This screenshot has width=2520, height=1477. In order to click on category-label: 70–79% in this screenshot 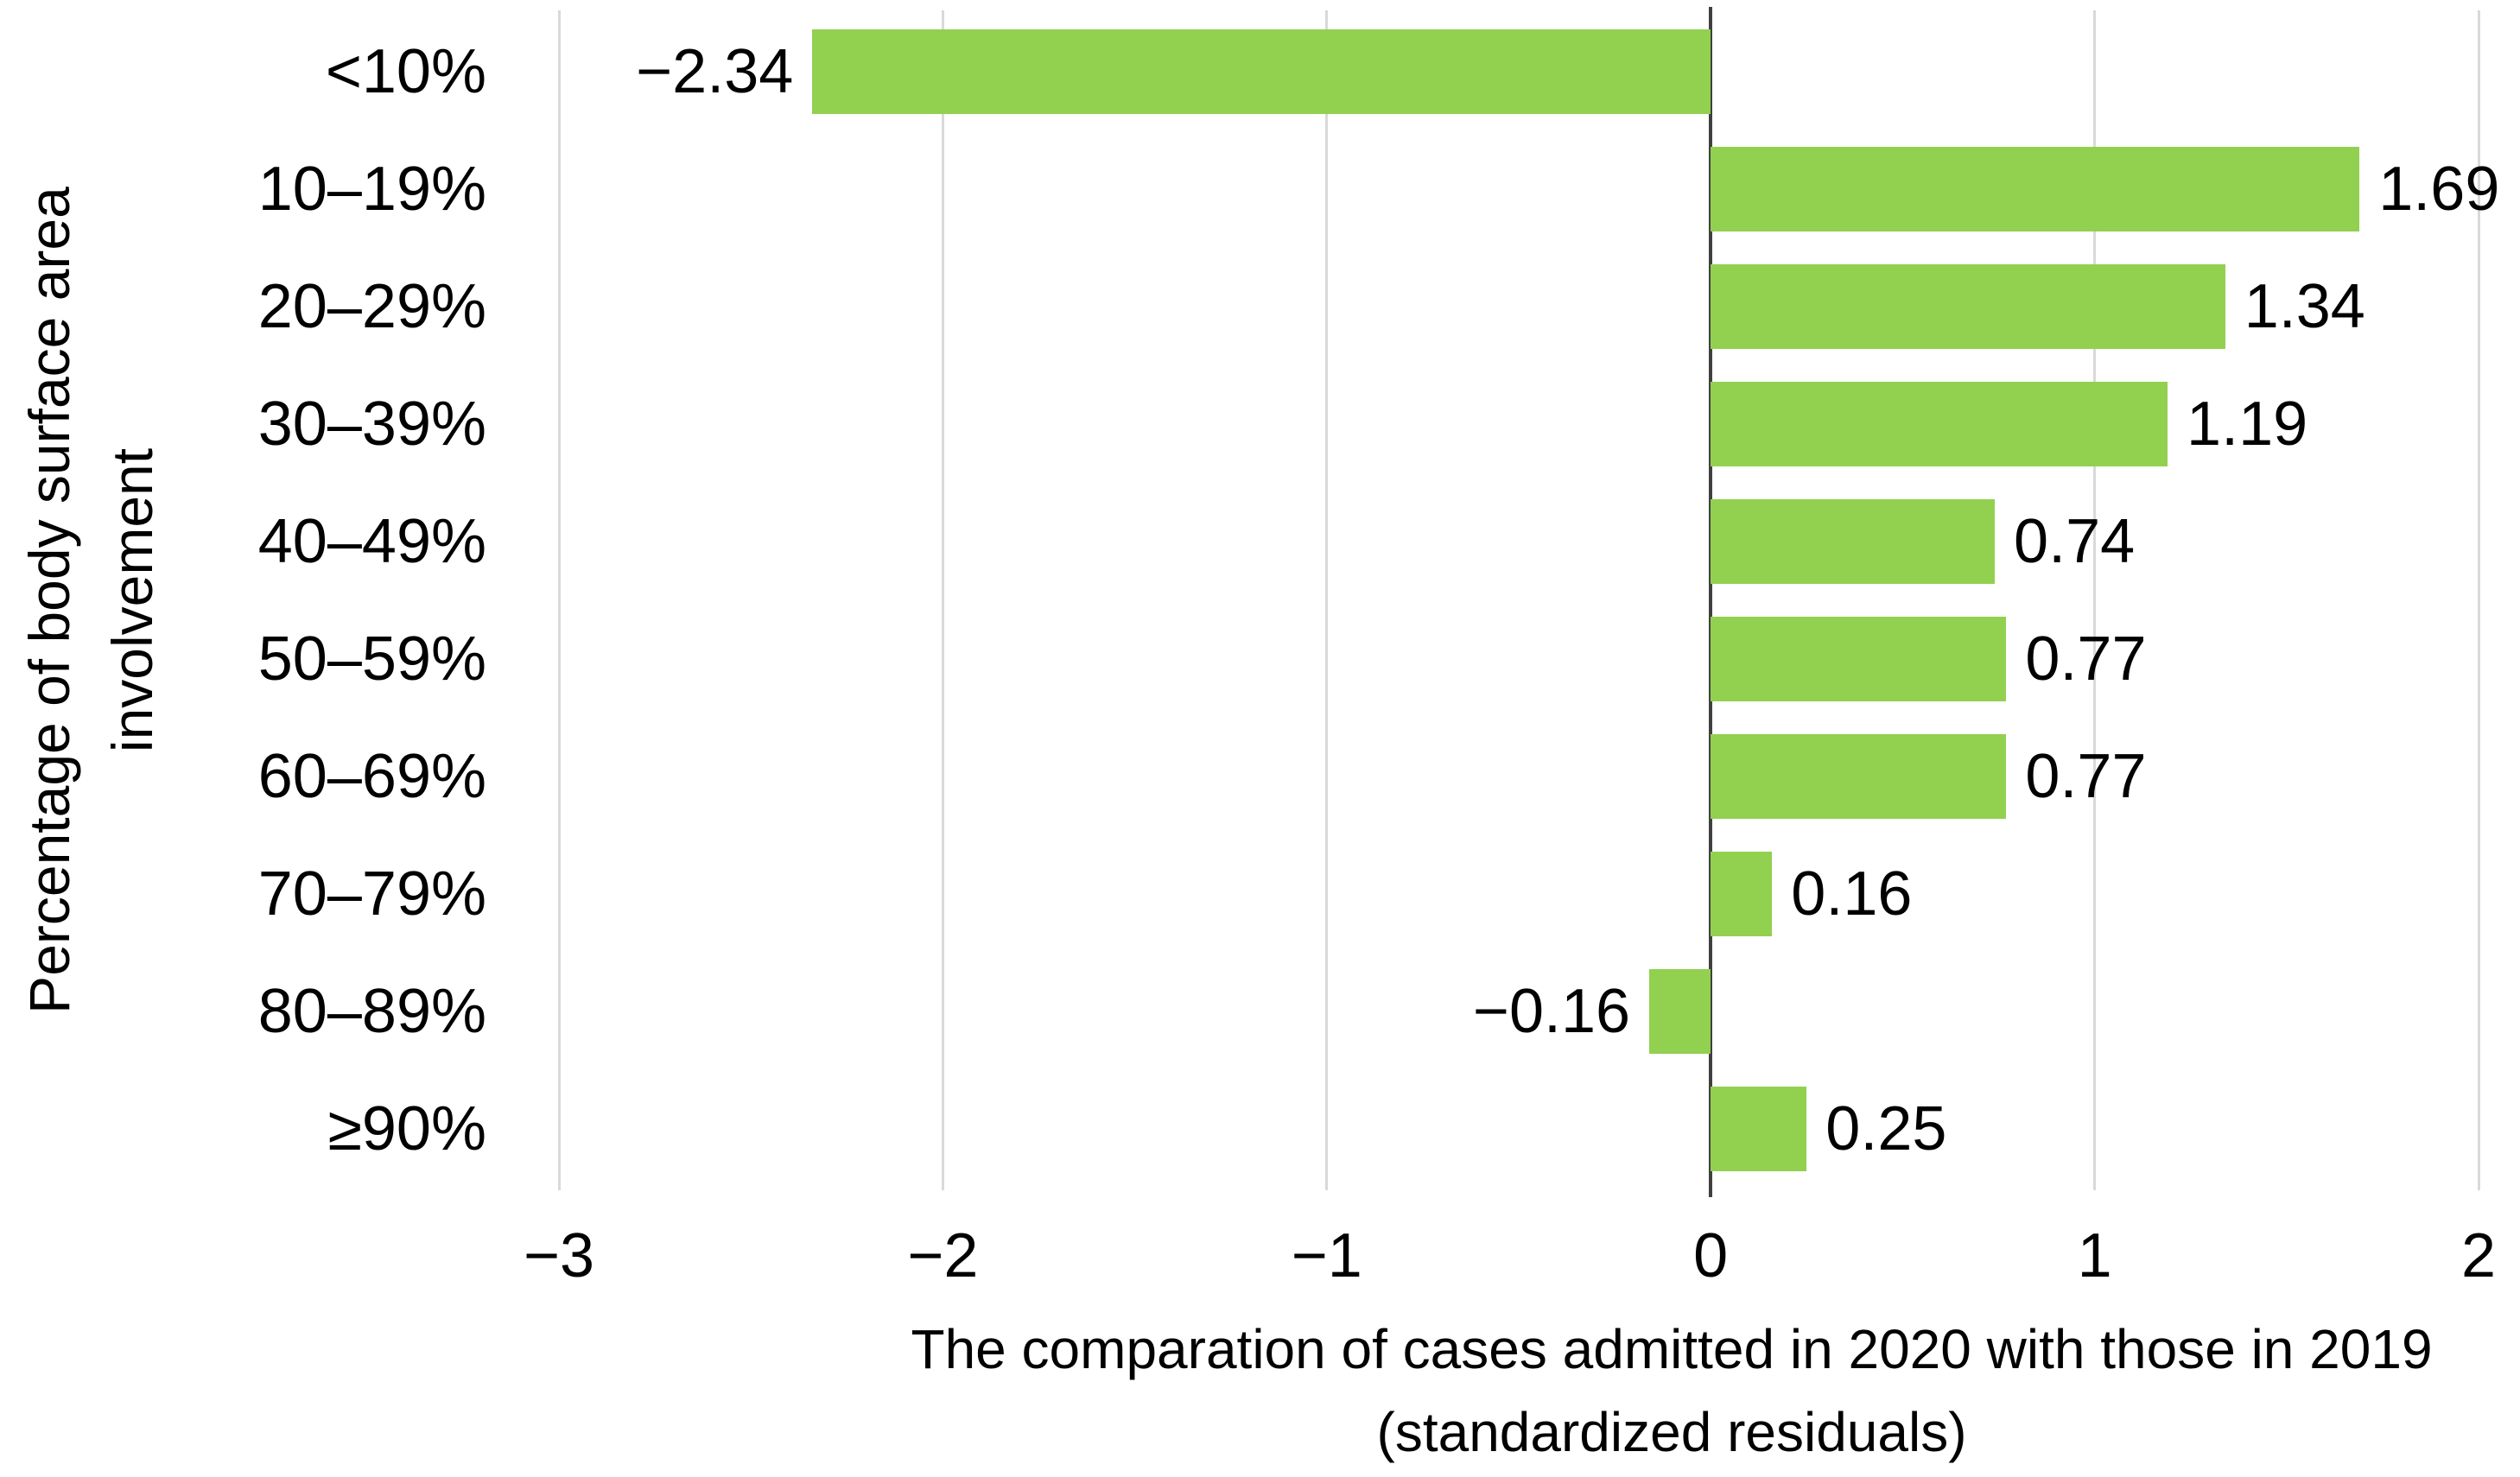, I will do `click(371, 894)`.